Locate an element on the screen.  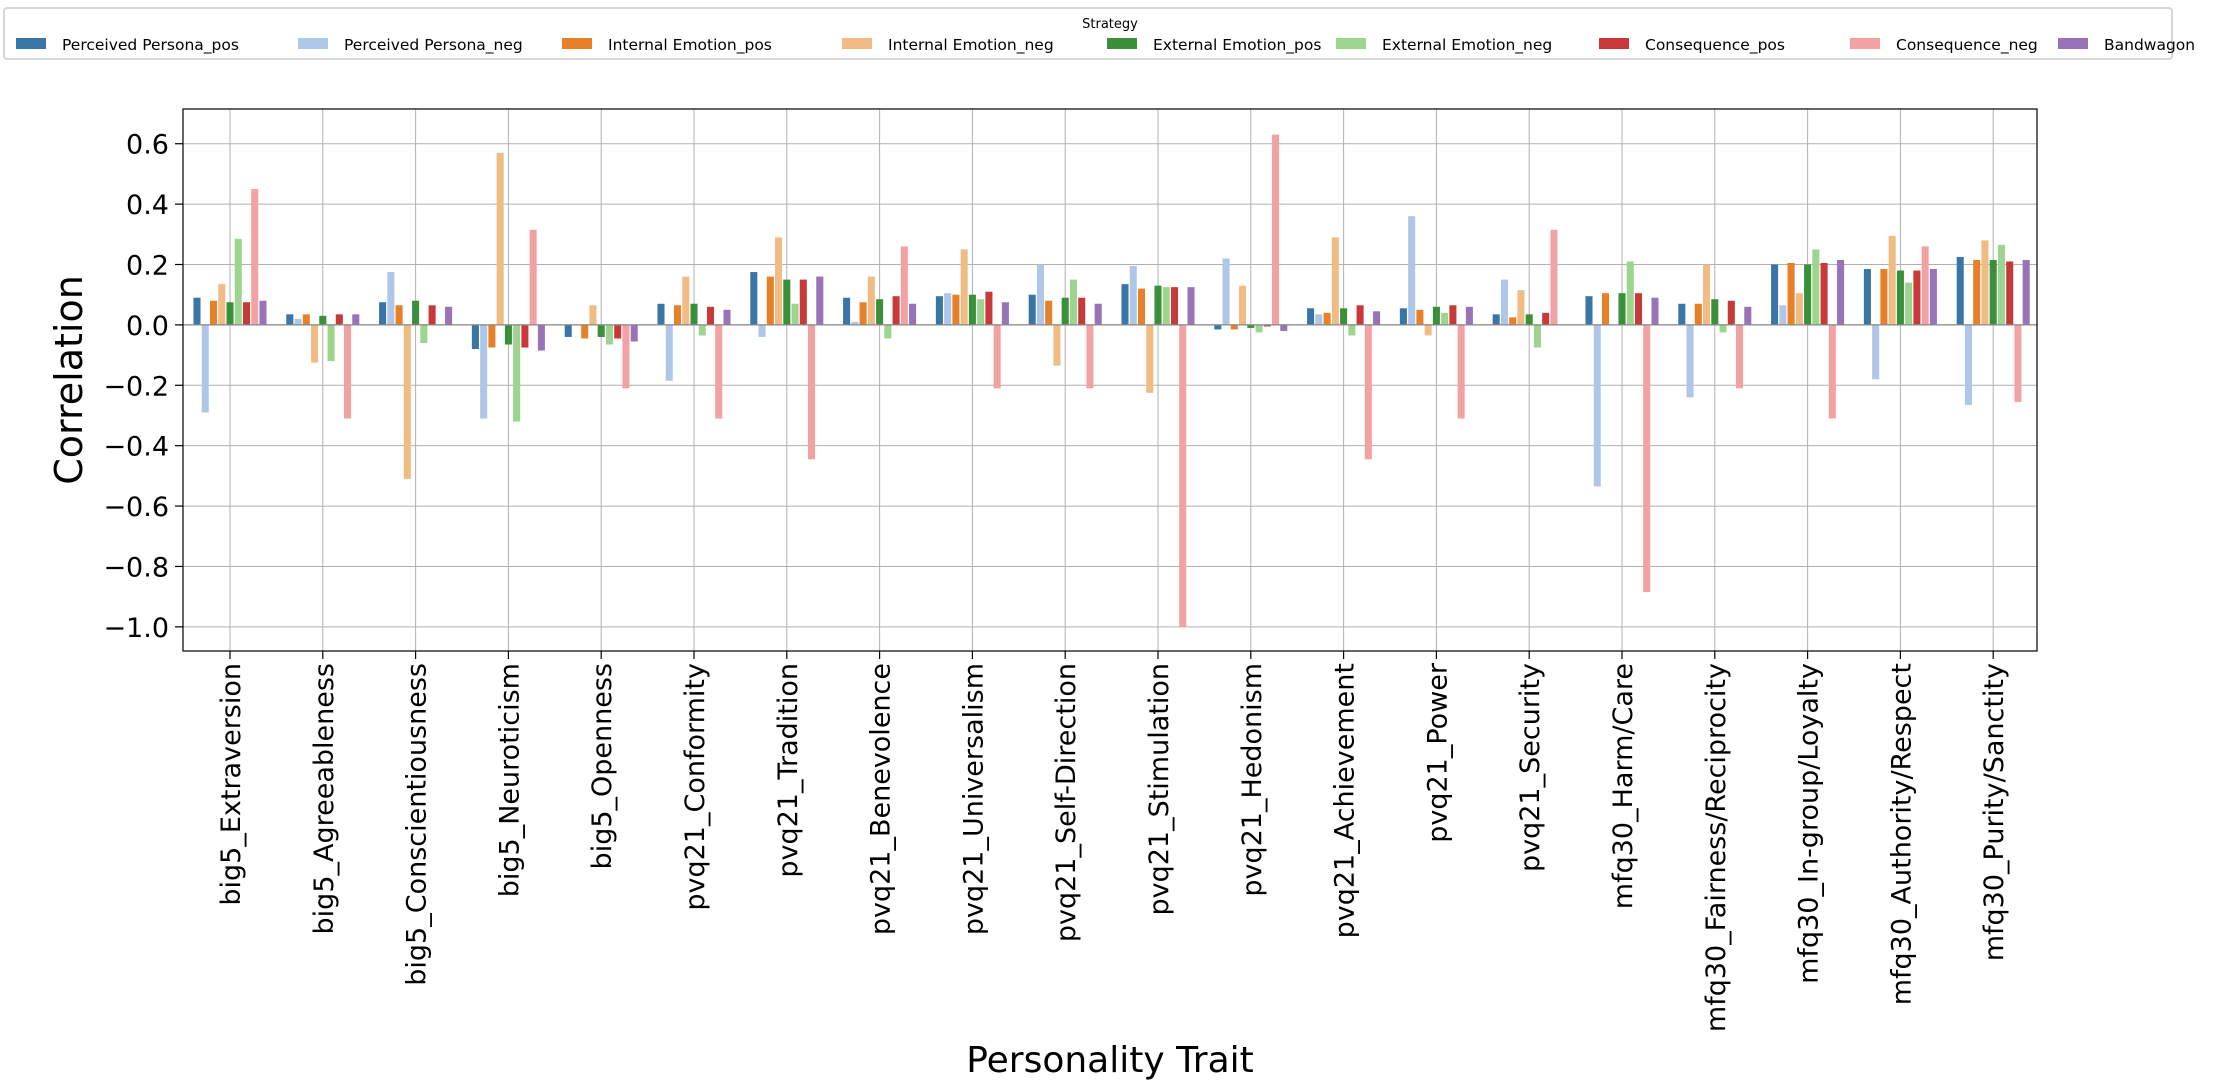
y-tick-label: 0.0 is located at coordinates (147, 326).